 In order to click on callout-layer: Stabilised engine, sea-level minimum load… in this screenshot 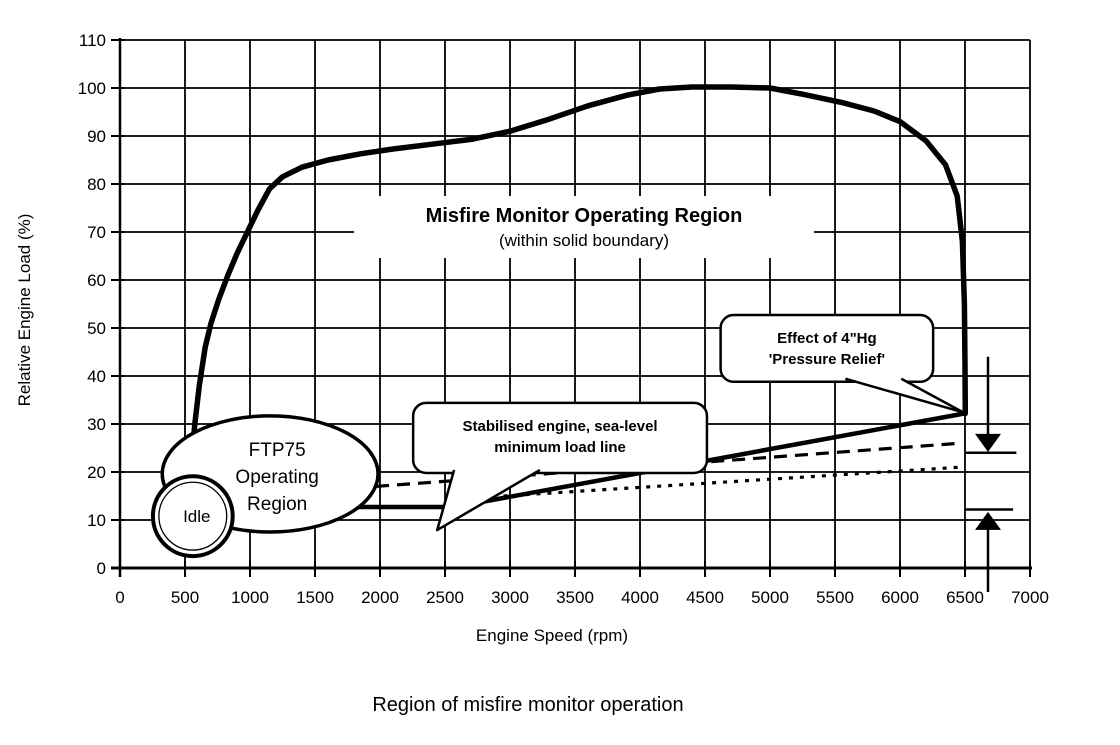, I will do `click(688, 422)`.